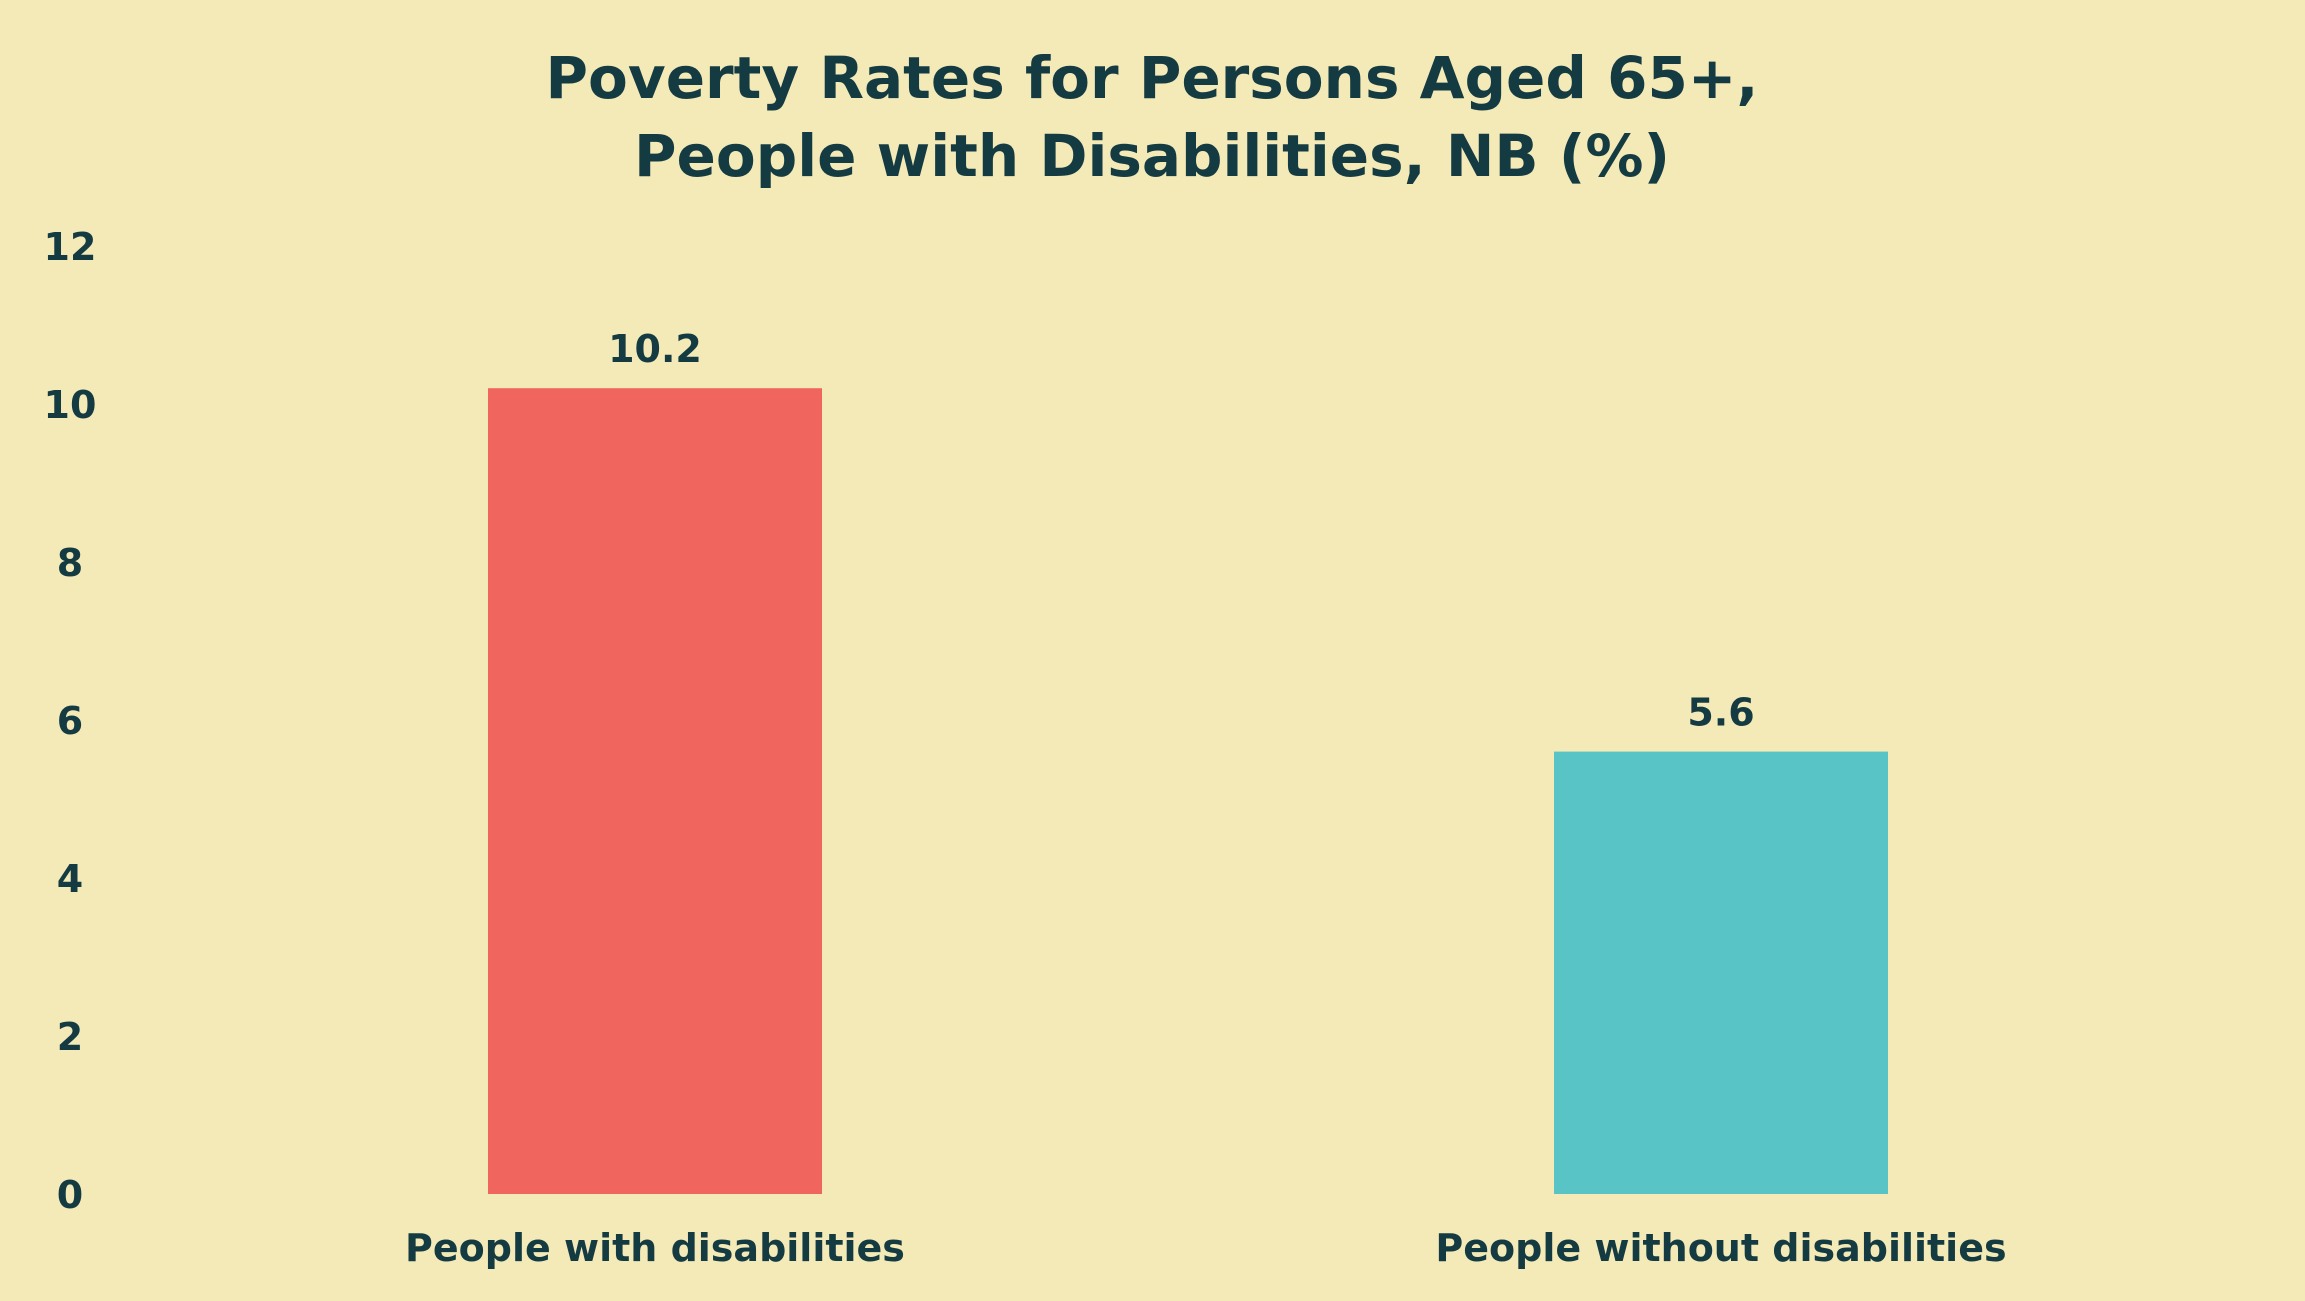 Image resolution: width=2305 pixels, height=1301 pixels. I want to click on x-category-label: People with disabilities, so click(655, 1248).